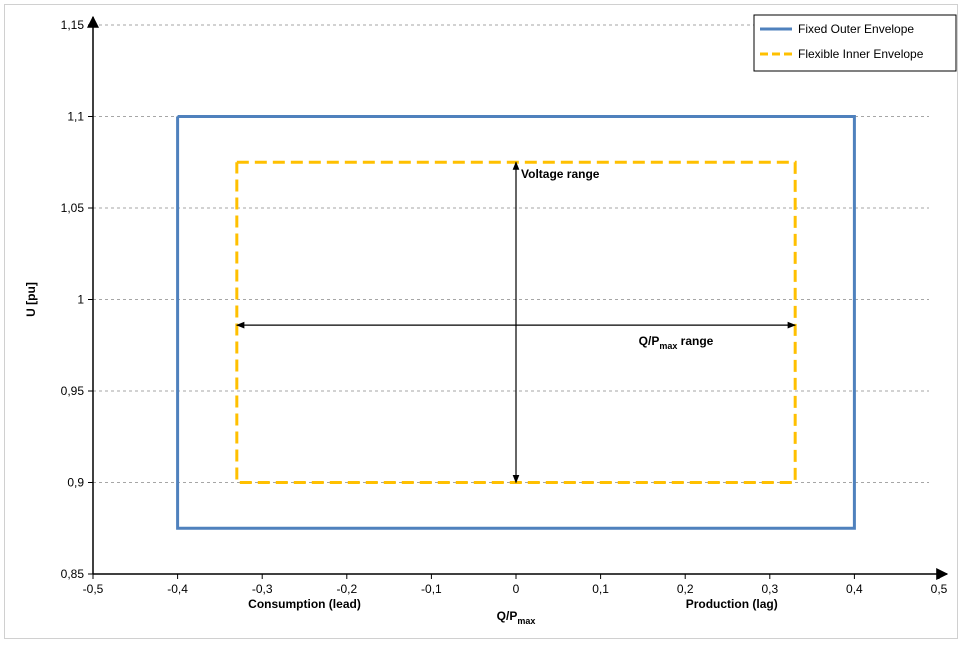 The image size is (962, 645). What do you see at coordinates (856, 29) in the screenshot?
I see `legend-label-1: Fixed Outer Envelope` at bounding box center [856, 29].